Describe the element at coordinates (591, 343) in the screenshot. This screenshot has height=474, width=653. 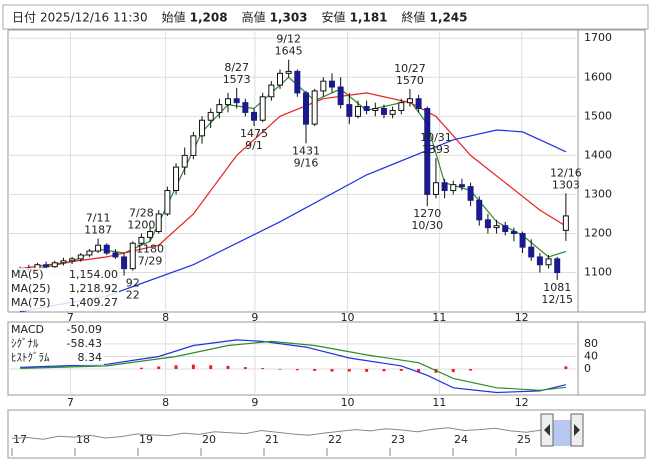
I see `y-tick-label: 80` at that location.